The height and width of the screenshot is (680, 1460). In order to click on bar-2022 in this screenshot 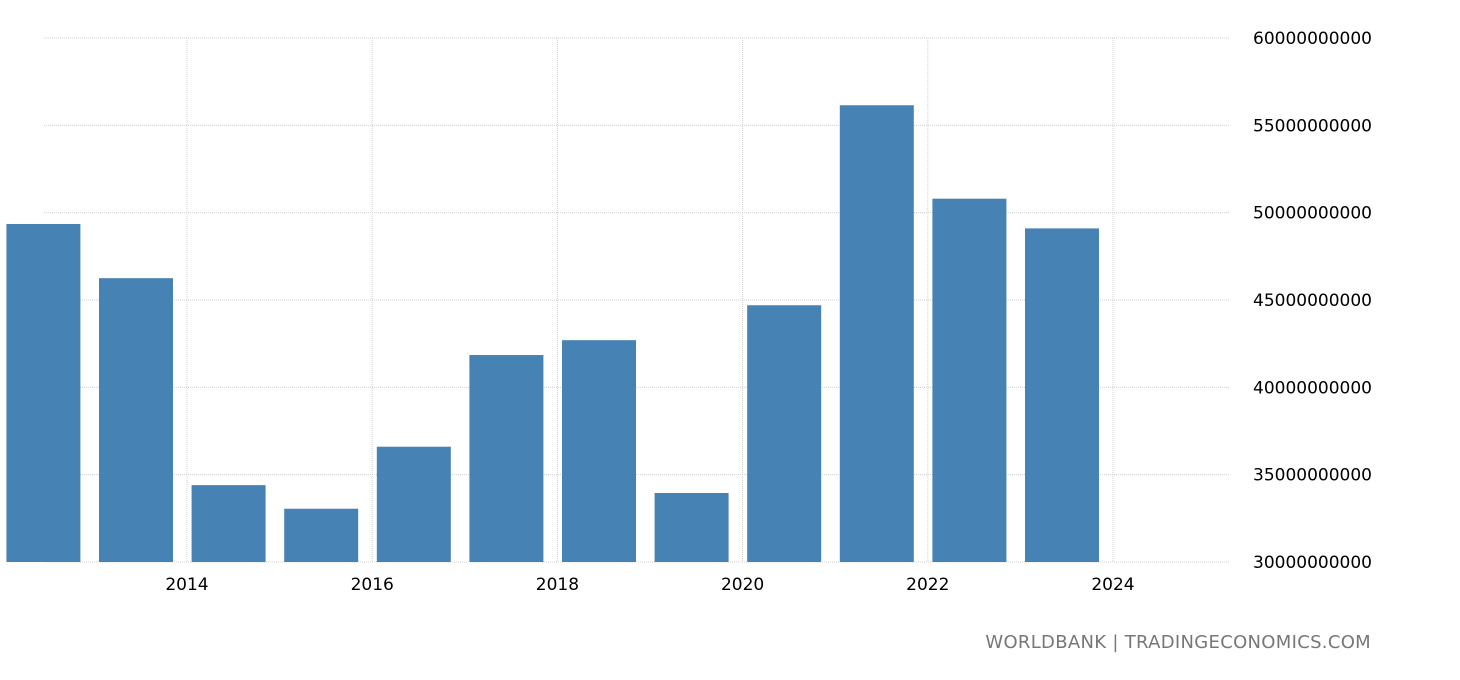, I will do `click(876, 333)`.